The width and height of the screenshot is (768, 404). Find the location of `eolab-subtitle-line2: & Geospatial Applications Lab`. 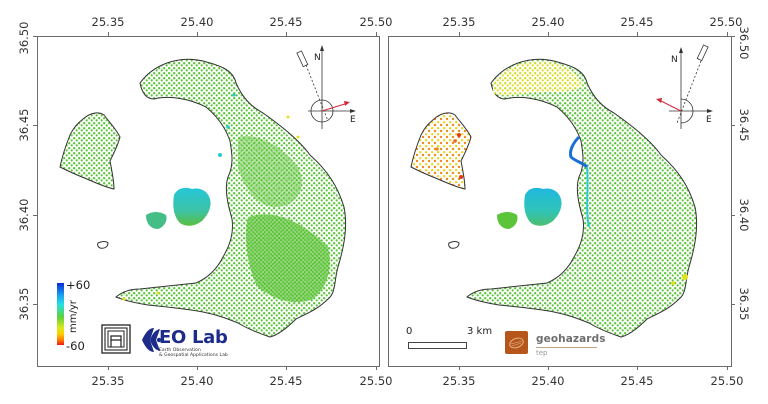

eolab-subtitle-line2: & Geospatial Applications Lab is located at coordinates (193, 356).